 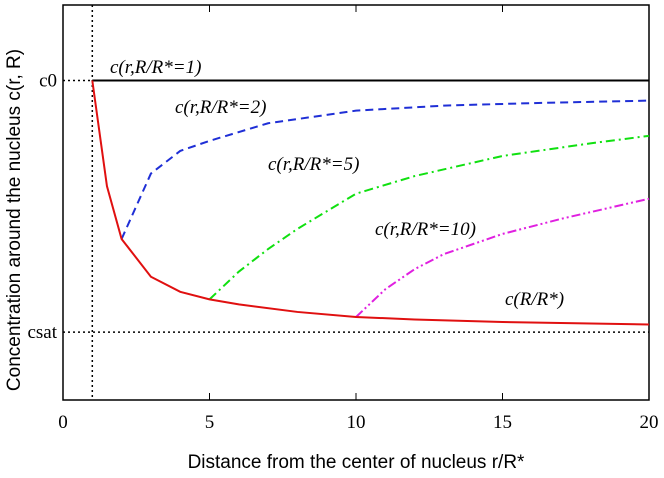 What do you see at coordinates (220, 107) in the screenshot?
I see `series-label: c(r,R/R*=2)` at bounding box center [220, 107].